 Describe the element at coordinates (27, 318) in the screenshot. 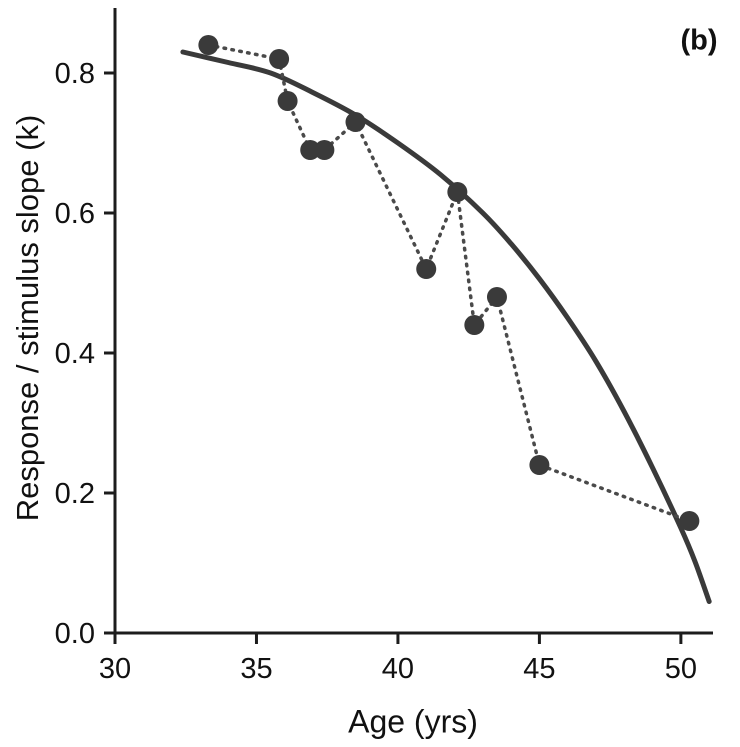

I see `y-axis-title: Response / stimulus slope (k)` at that location.